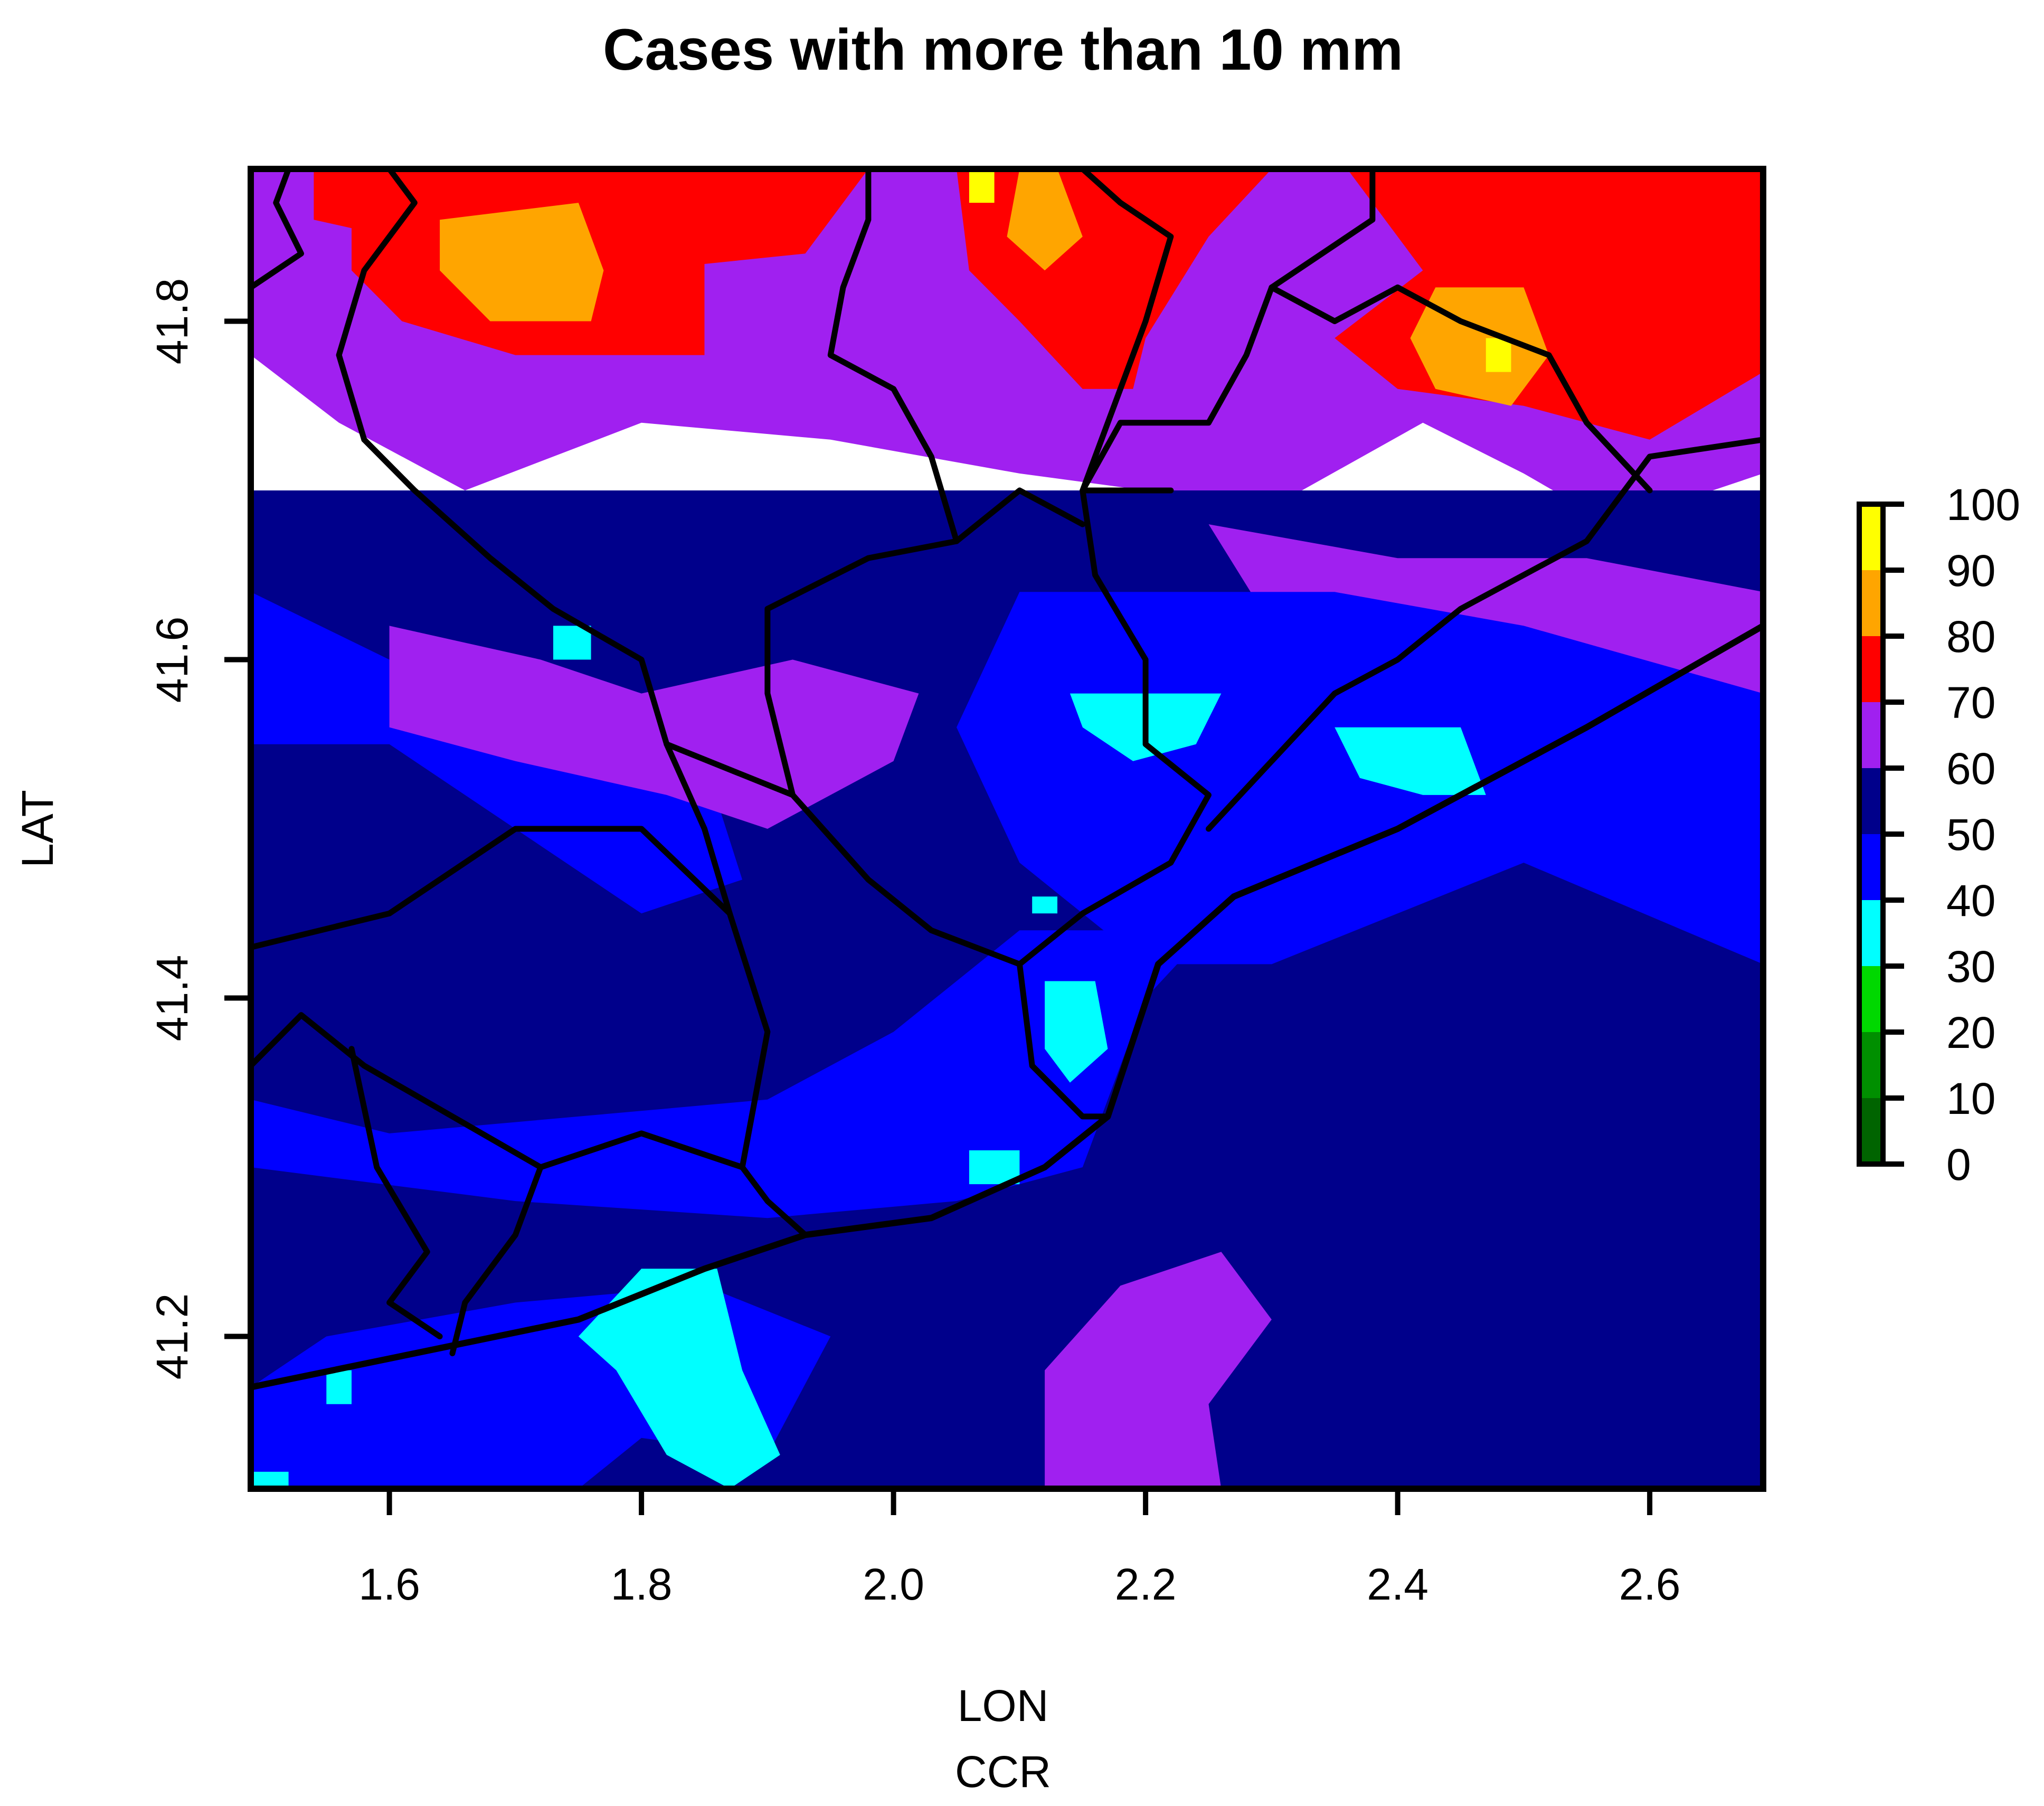 The width and height of the screenshot is (2044, 1806). Describe the element at coordinates (1970, 702) in the screenshot. I see `legend-tick-label: 70` at that location.